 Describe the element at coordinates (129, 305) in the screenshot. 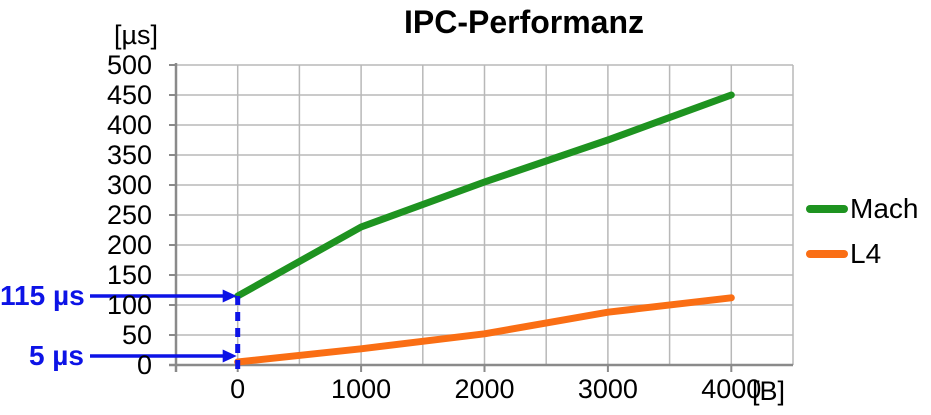

I see `y-tick-label: 100` at that location.